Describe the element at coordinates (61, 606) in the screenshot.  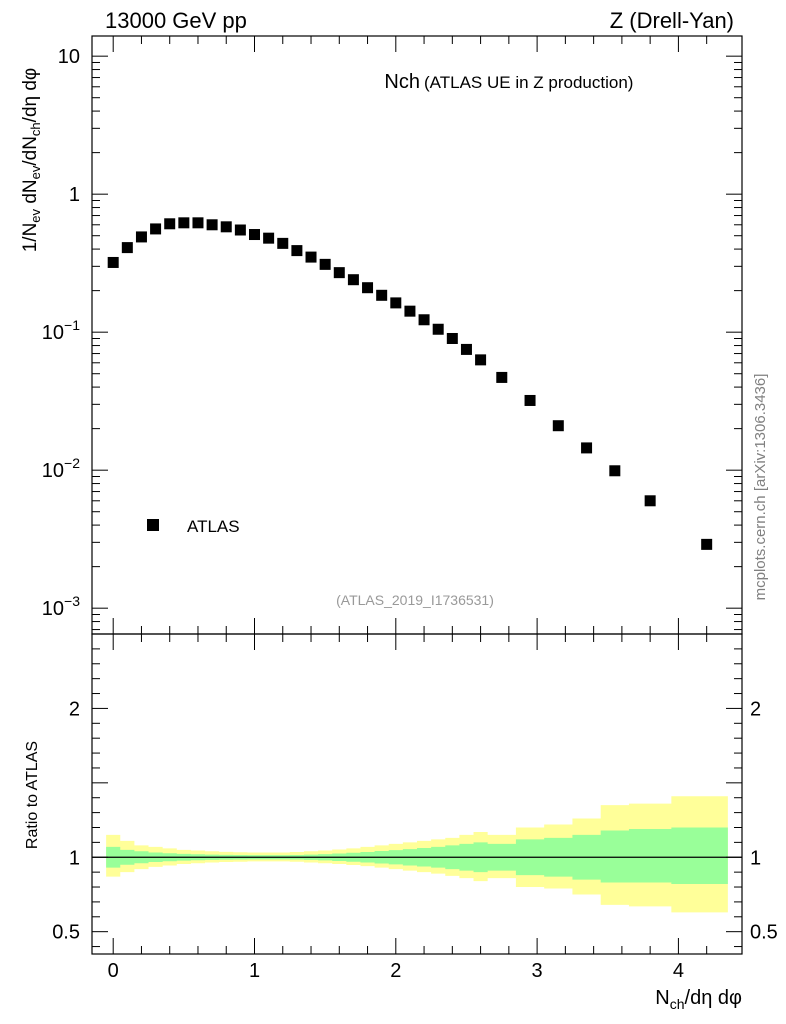
I see `y-tick-label: 10⁻³` at that location.